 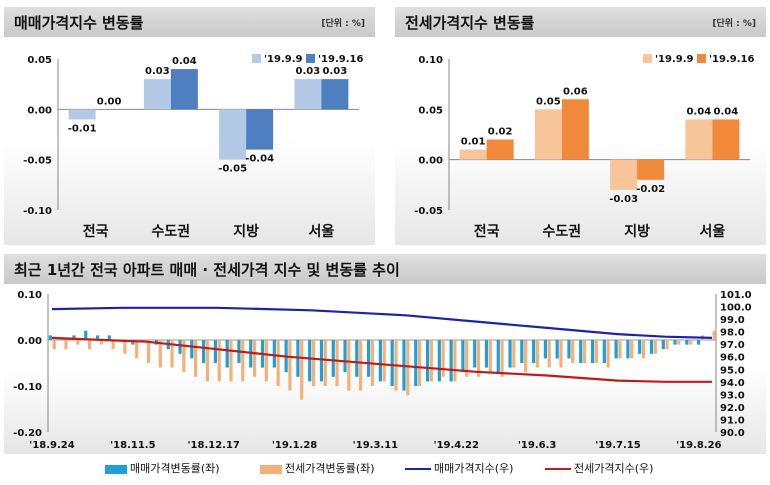 I want to click on trend-header: 최근 1년간 전국 아파트 매매 · 전세가격 지수 및 변동률 추이, so click(x=385, y=269).